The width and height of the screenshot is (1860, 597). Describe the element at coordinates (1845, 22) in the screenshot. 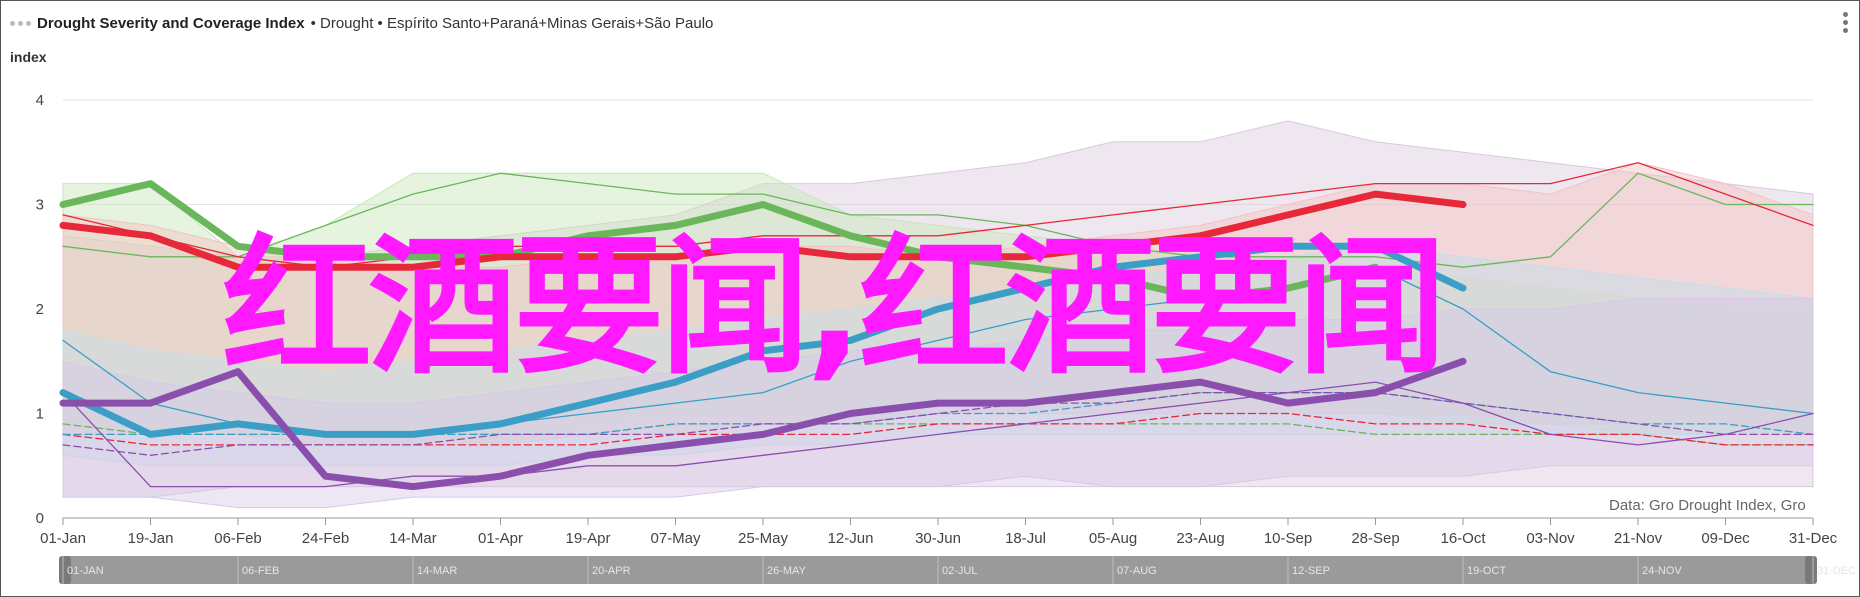

I see `more-menu-icon` at that location.